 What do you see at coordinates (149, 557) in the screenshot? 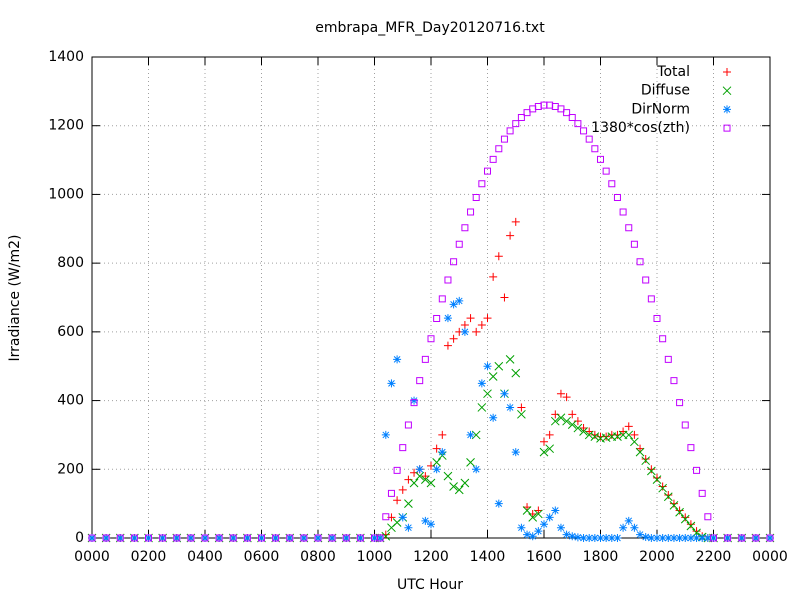
I see `x-tick-label: 0200` at bounding box center [149, 557].